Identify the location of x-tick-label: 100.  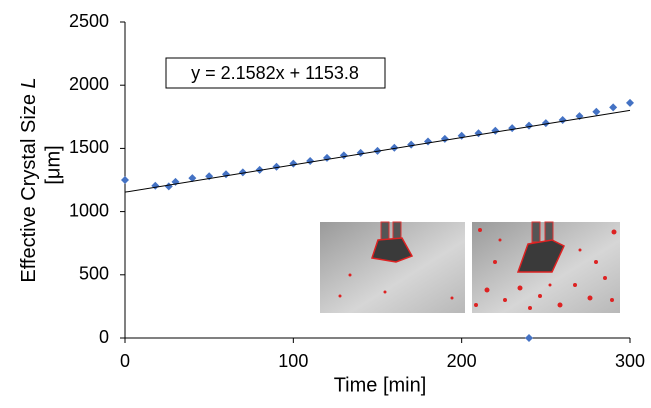
(293, 361).